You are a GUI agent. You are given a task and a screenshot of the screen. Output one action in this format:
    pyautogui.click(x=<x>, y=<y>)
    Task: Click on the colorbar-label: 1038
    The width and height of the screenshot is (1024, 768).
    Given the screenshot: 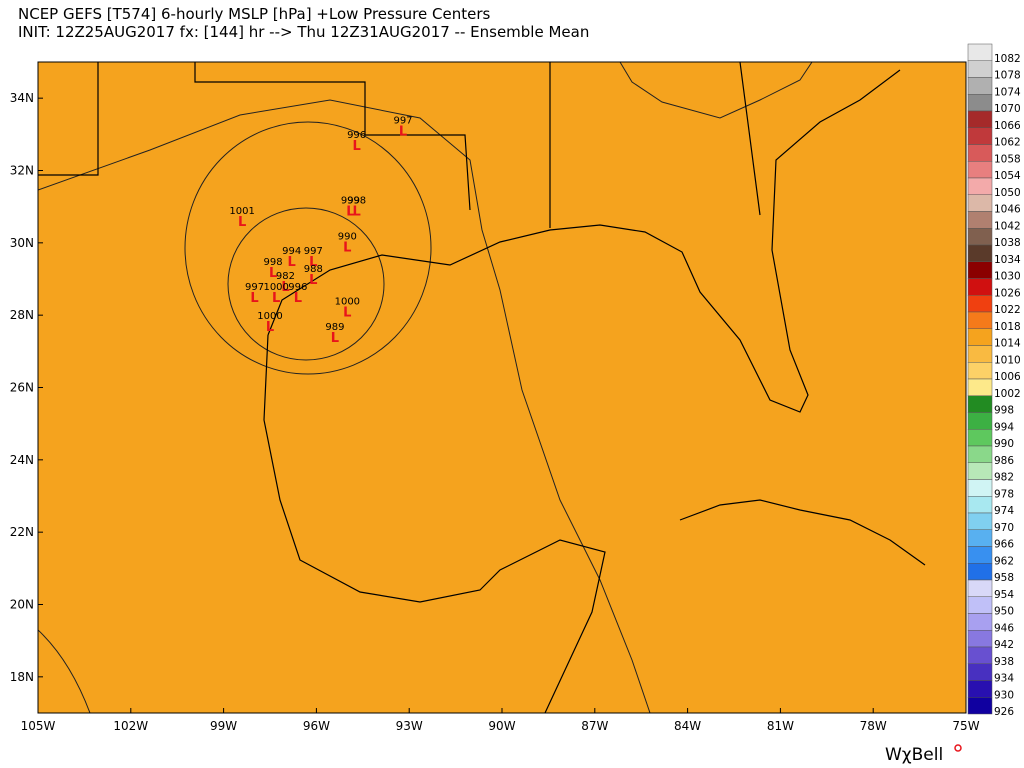 What is the action you would take?
    pyautogui.click(x=1007, y=243)
    